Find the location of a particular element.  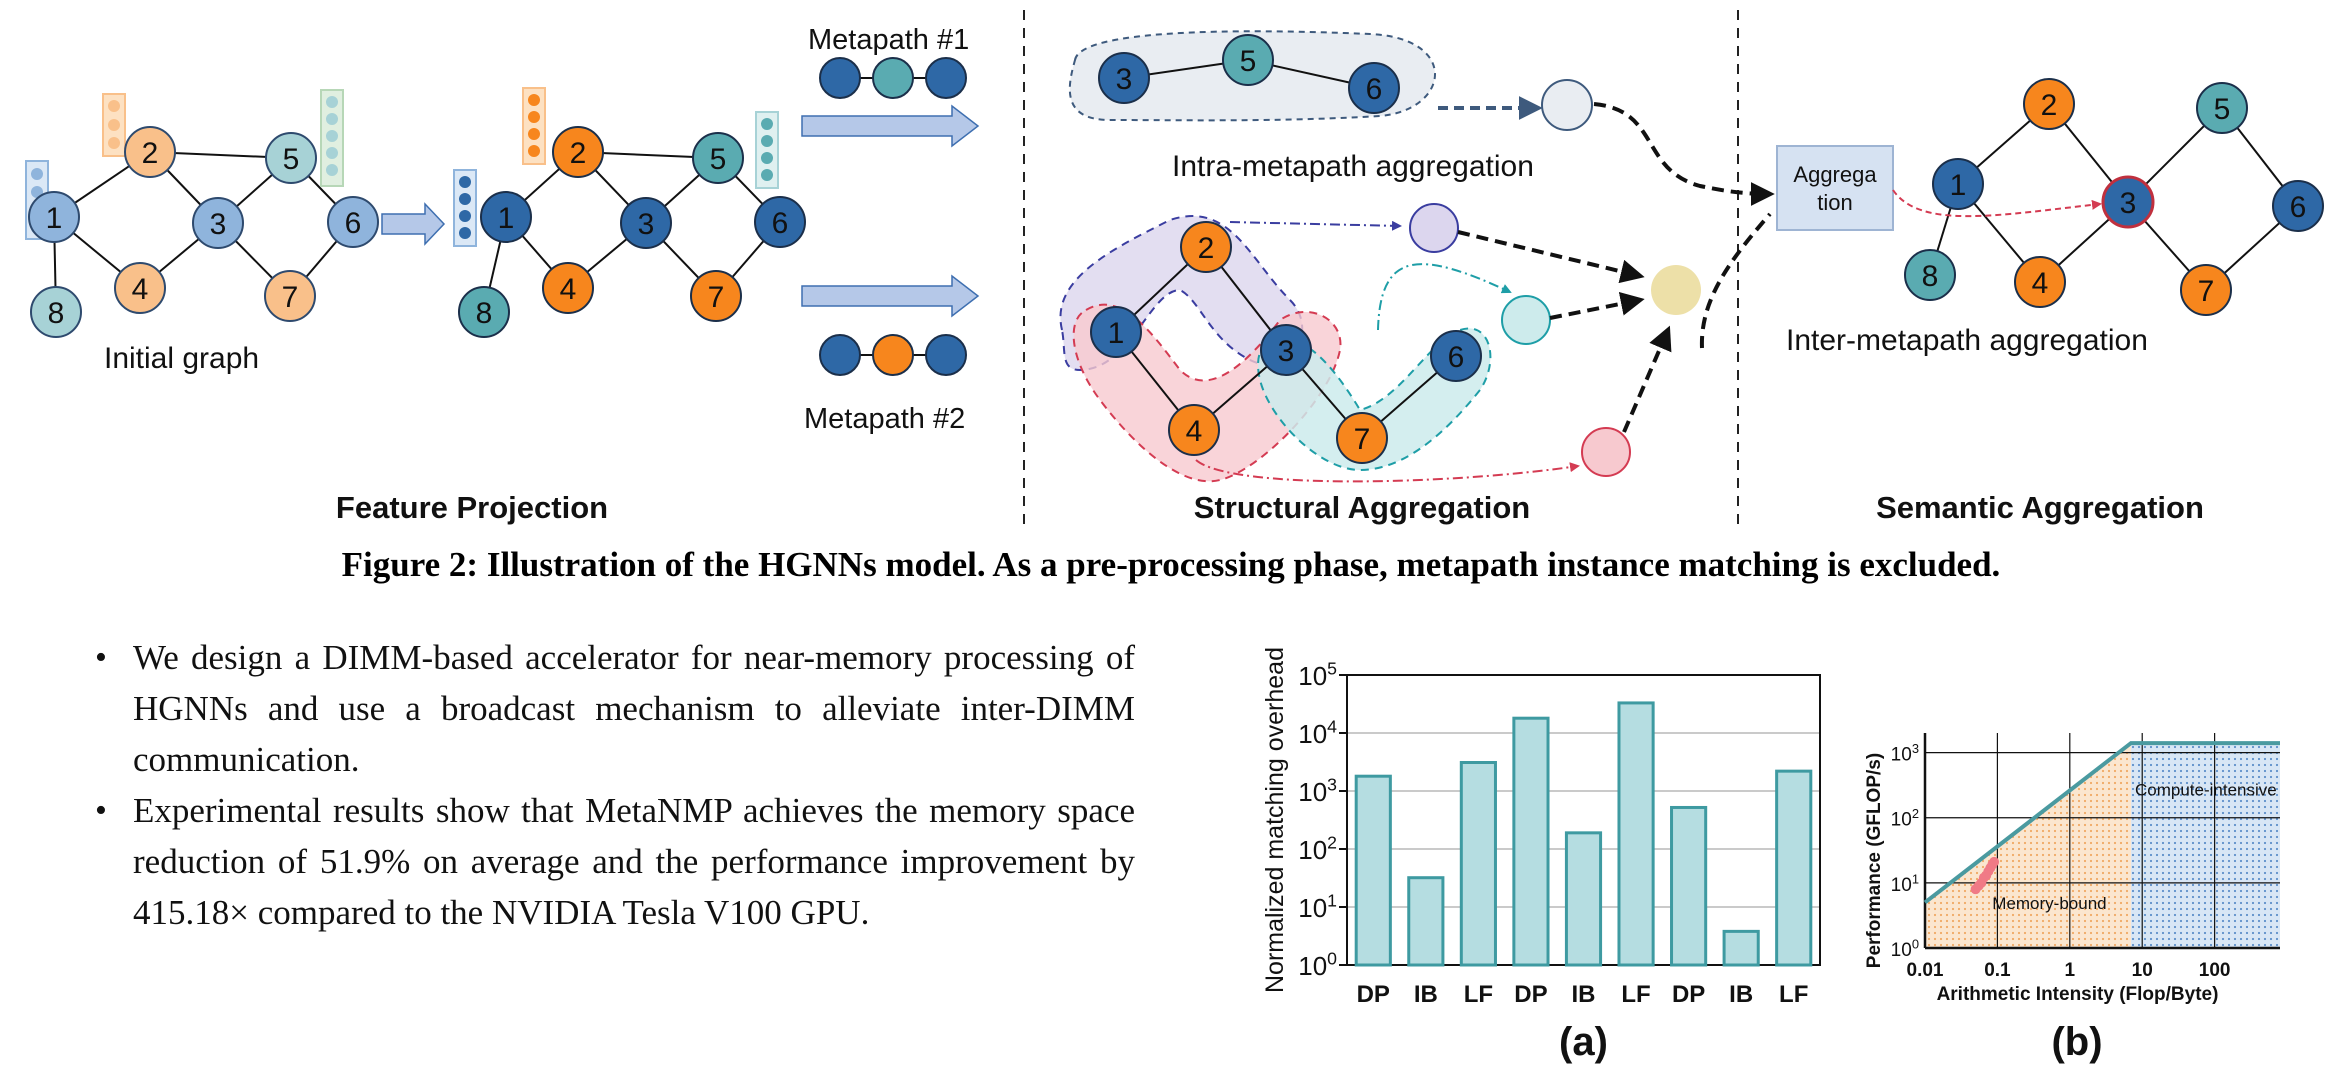

proj-node-label-8: 8 is located at coordinates (484, 313).